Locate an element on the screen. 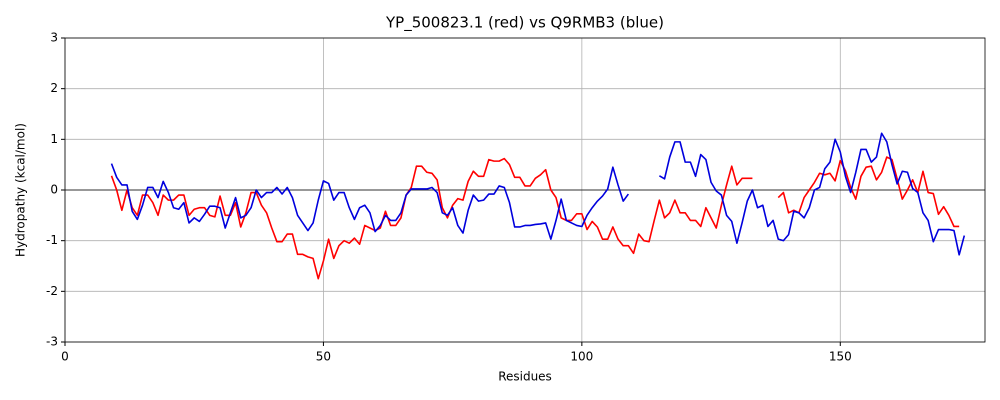  y-axis-label: Hydropathy (kcal/mol) is located at coordinates (21, 190).